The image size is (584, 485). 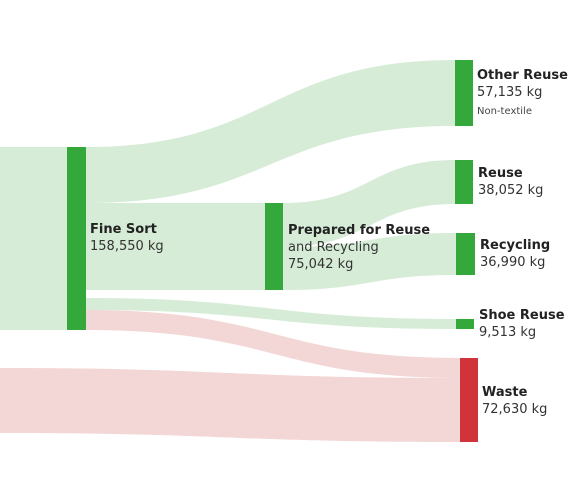 I want to click on node-prepared, so click(x=274, y=246).